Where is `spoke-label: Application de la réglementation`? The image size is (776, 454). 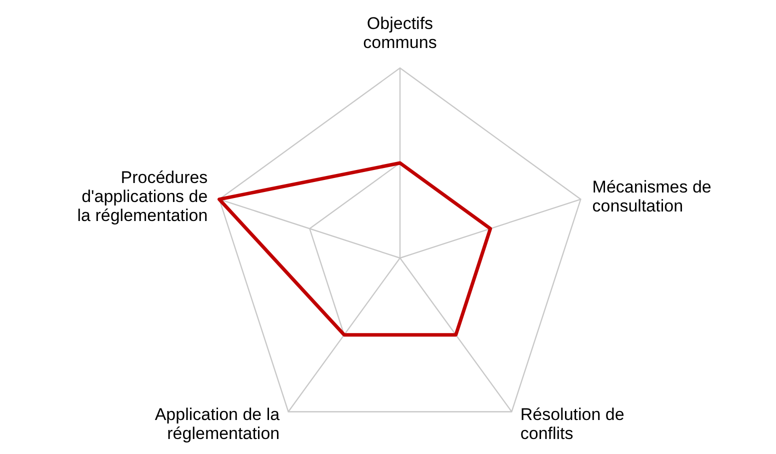
spoke-label: Application de la réglementation is located at coordinates (217, 424).